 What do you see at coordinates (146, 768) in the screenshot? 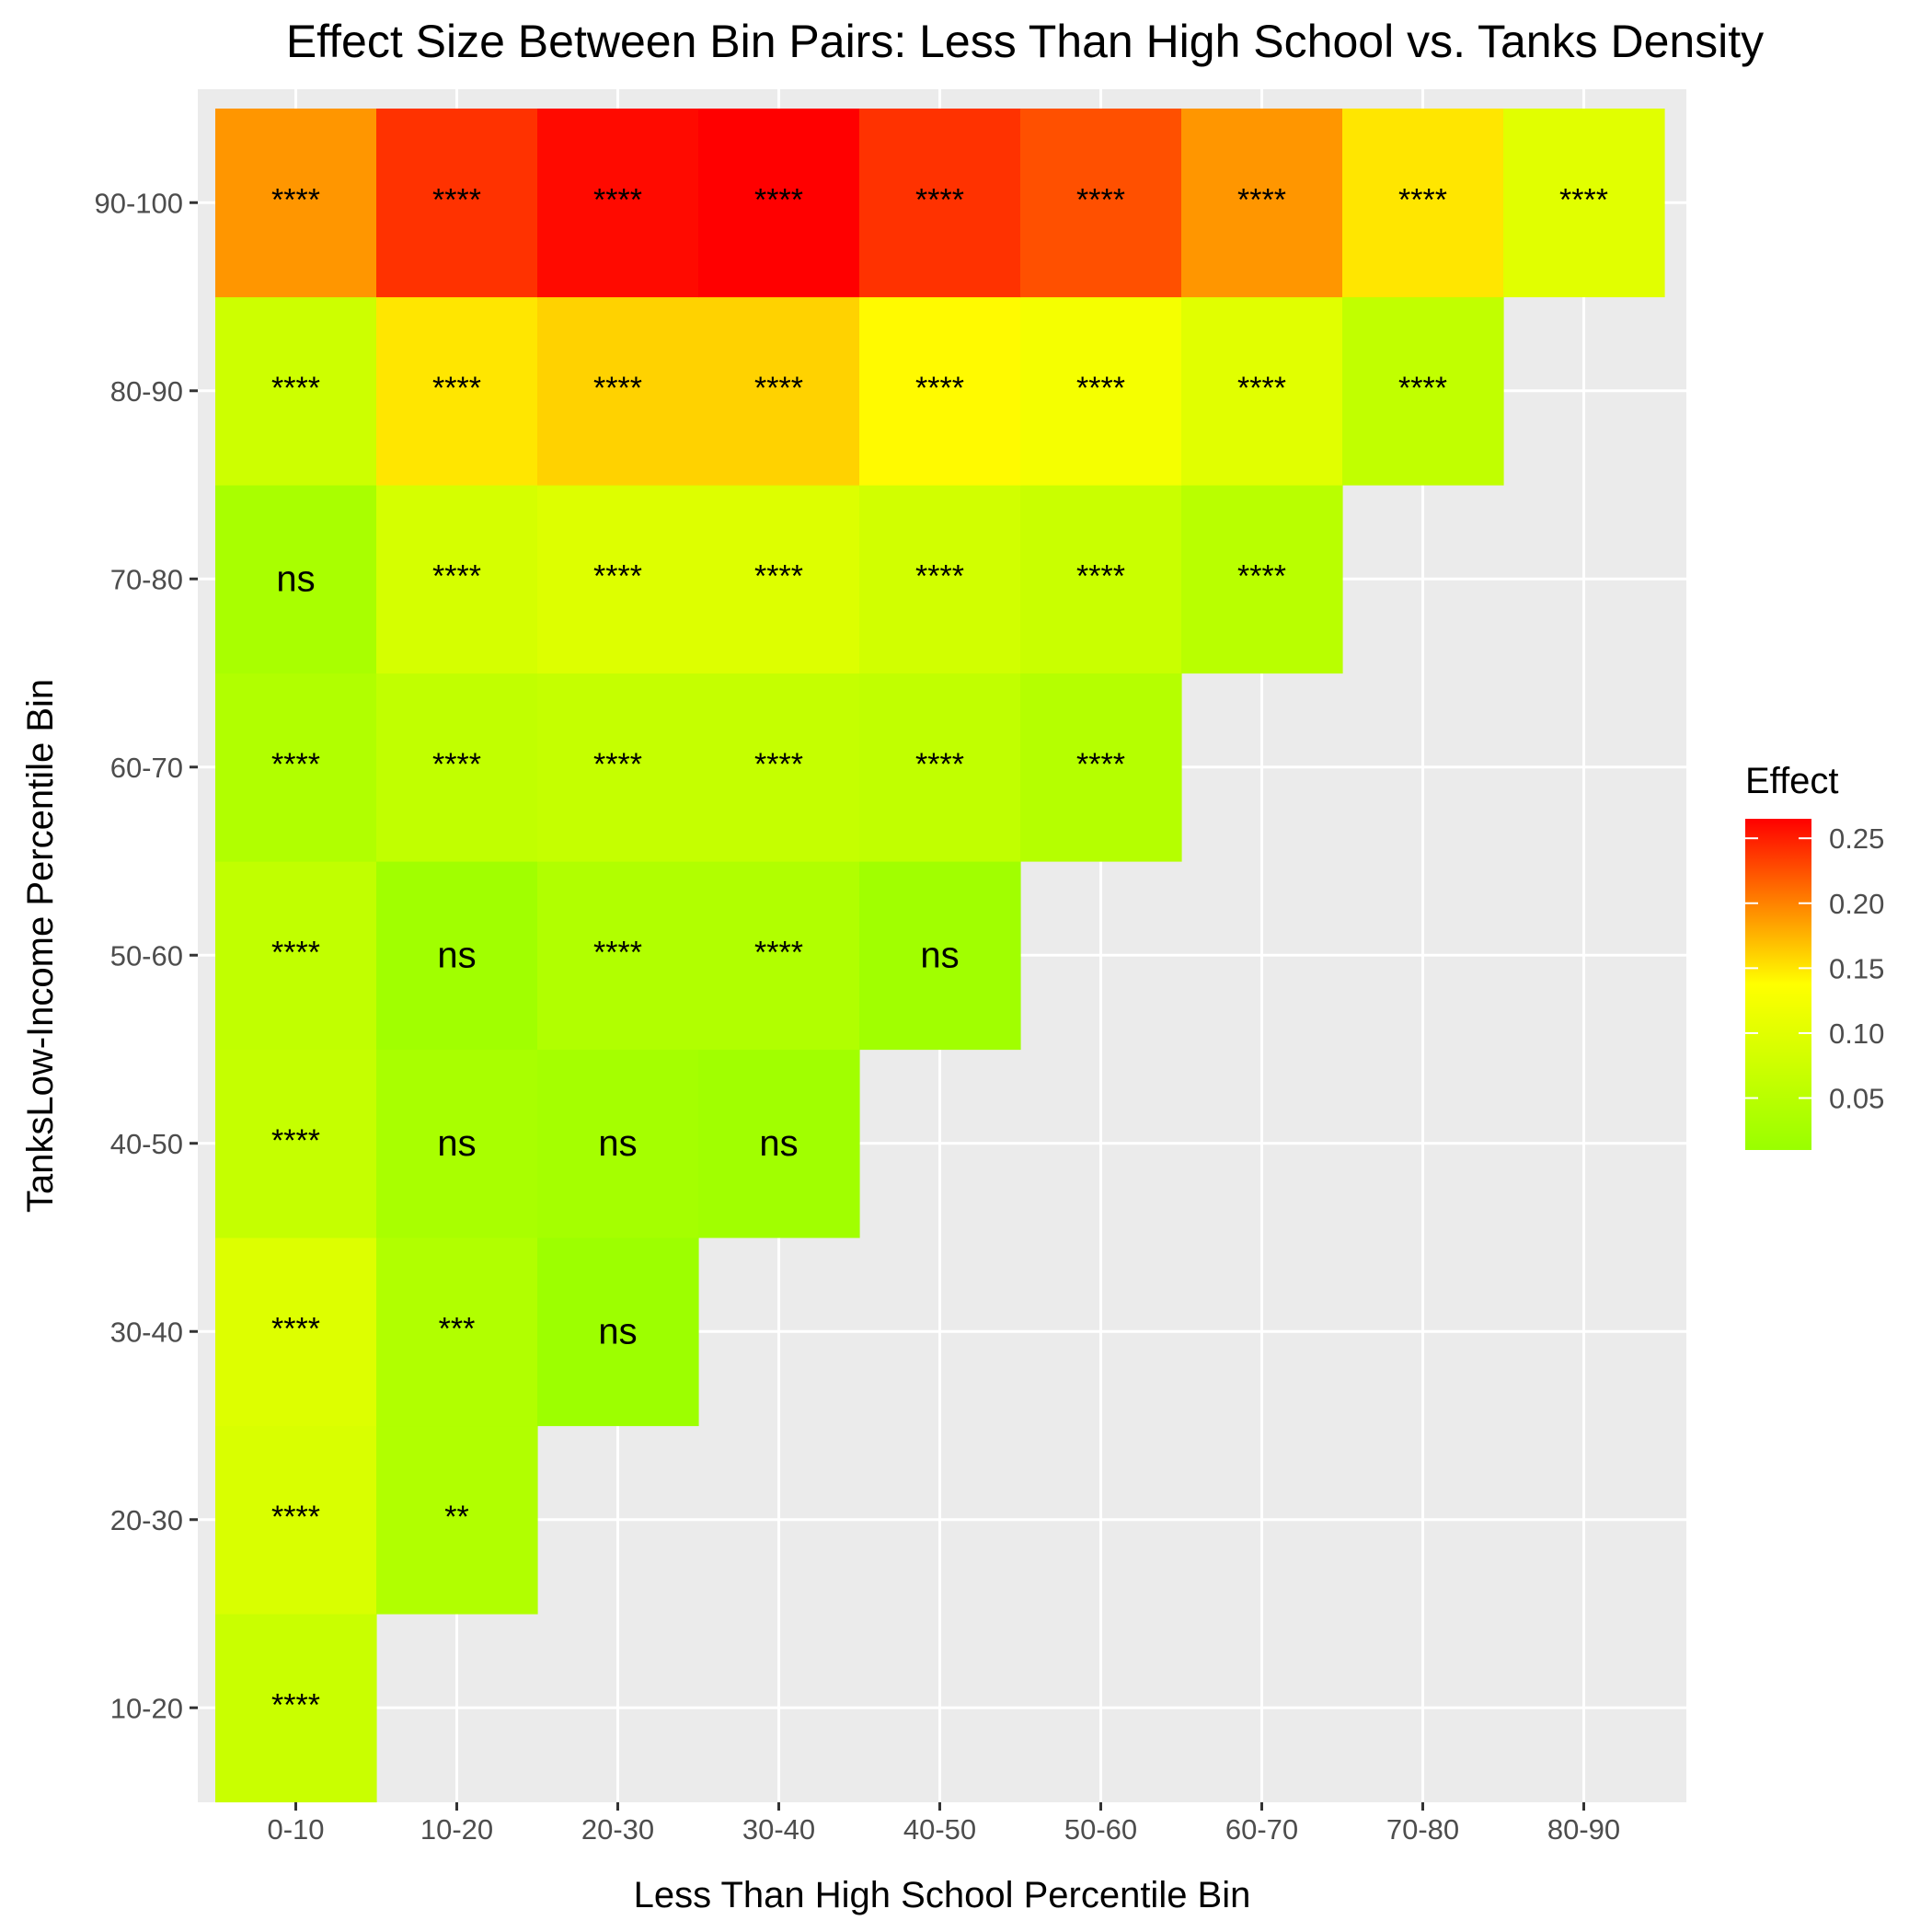
I see `y-tick-label: 60-70` at bounding box center [146, 768].